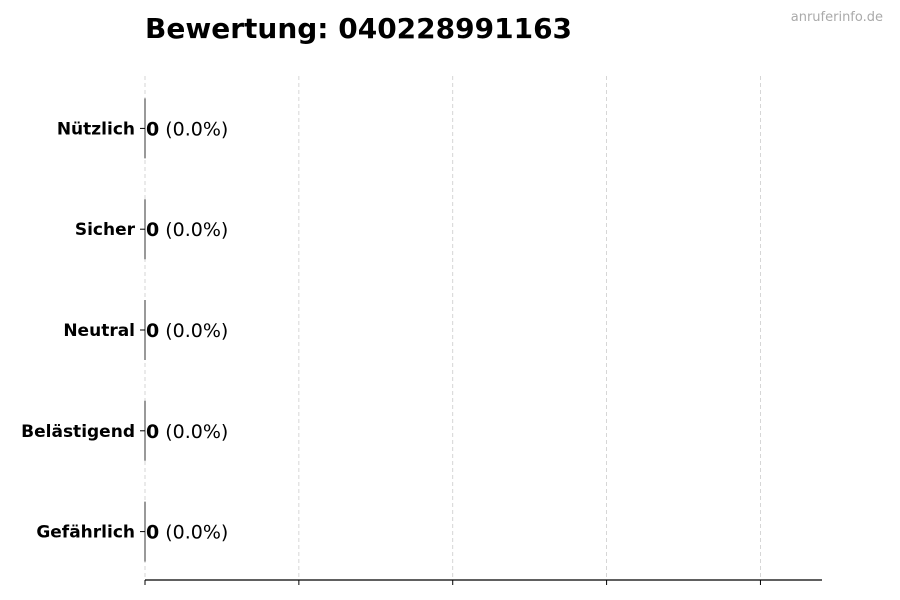 This screenshot has height=600, width=900. Describe the element at coordinates (78, 432) in the screenshot. I see `y-tick-label: Belästigend` at that location.